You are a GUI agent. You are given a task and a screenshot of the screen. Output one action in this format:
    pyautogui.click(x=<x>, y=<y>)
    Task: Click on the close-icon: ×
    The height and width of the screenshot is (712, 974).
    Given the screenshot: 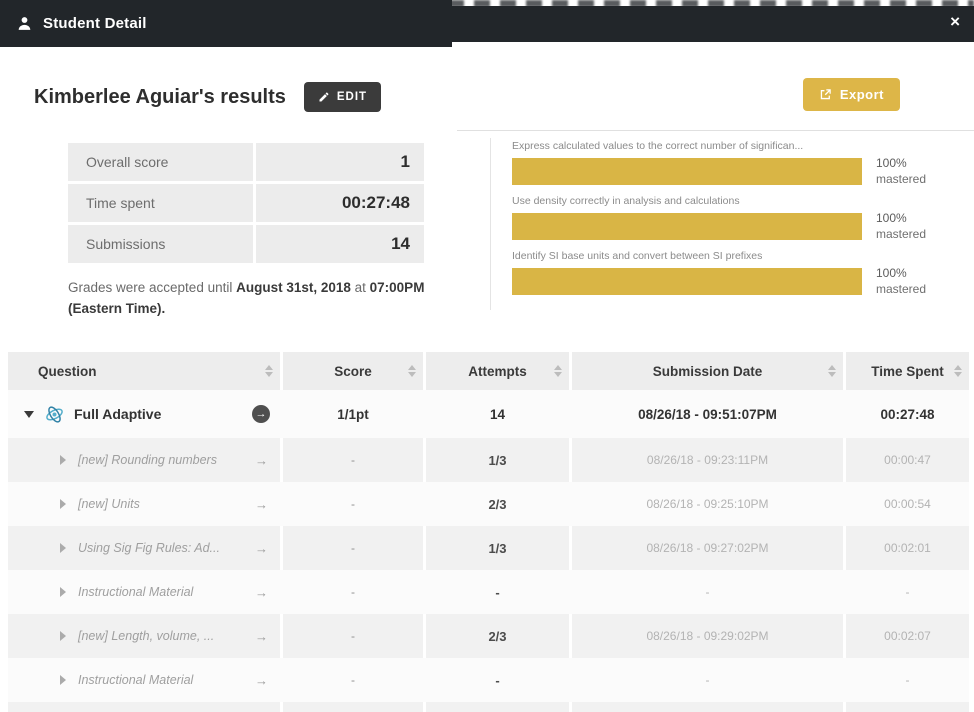 What is the action you would take?
    pyautogui.click(x=955, y=21)
    